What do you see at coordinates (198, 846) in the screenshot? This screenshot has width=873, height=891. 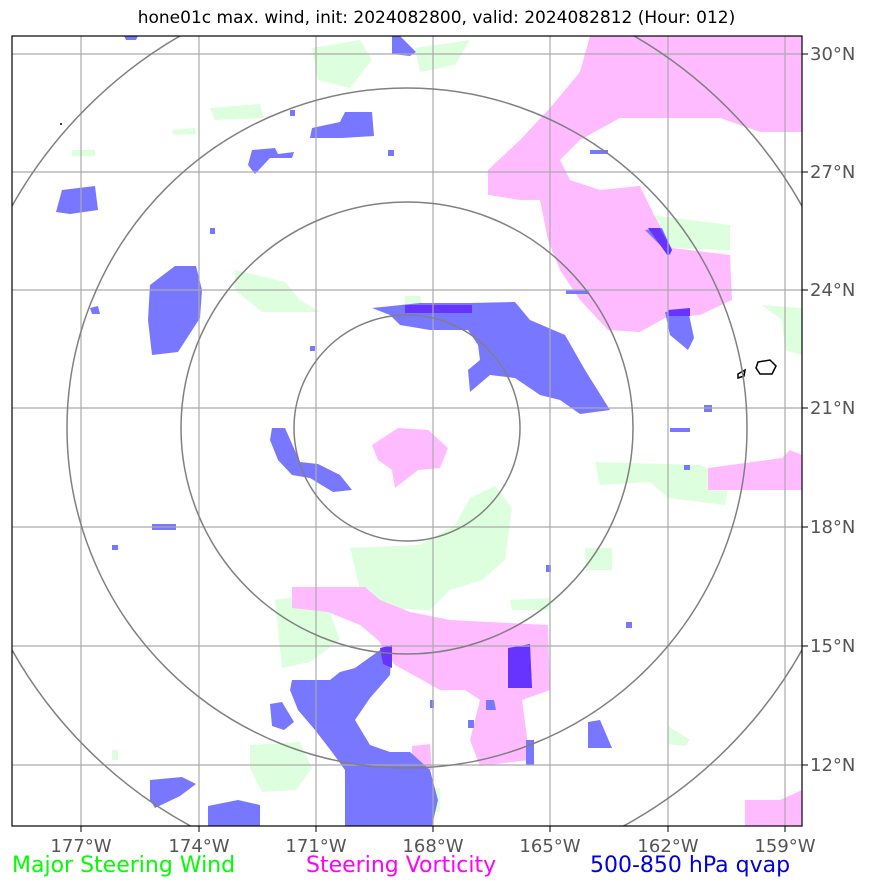 I see `lon-label: 174°W` at bounding box center [198, 846].